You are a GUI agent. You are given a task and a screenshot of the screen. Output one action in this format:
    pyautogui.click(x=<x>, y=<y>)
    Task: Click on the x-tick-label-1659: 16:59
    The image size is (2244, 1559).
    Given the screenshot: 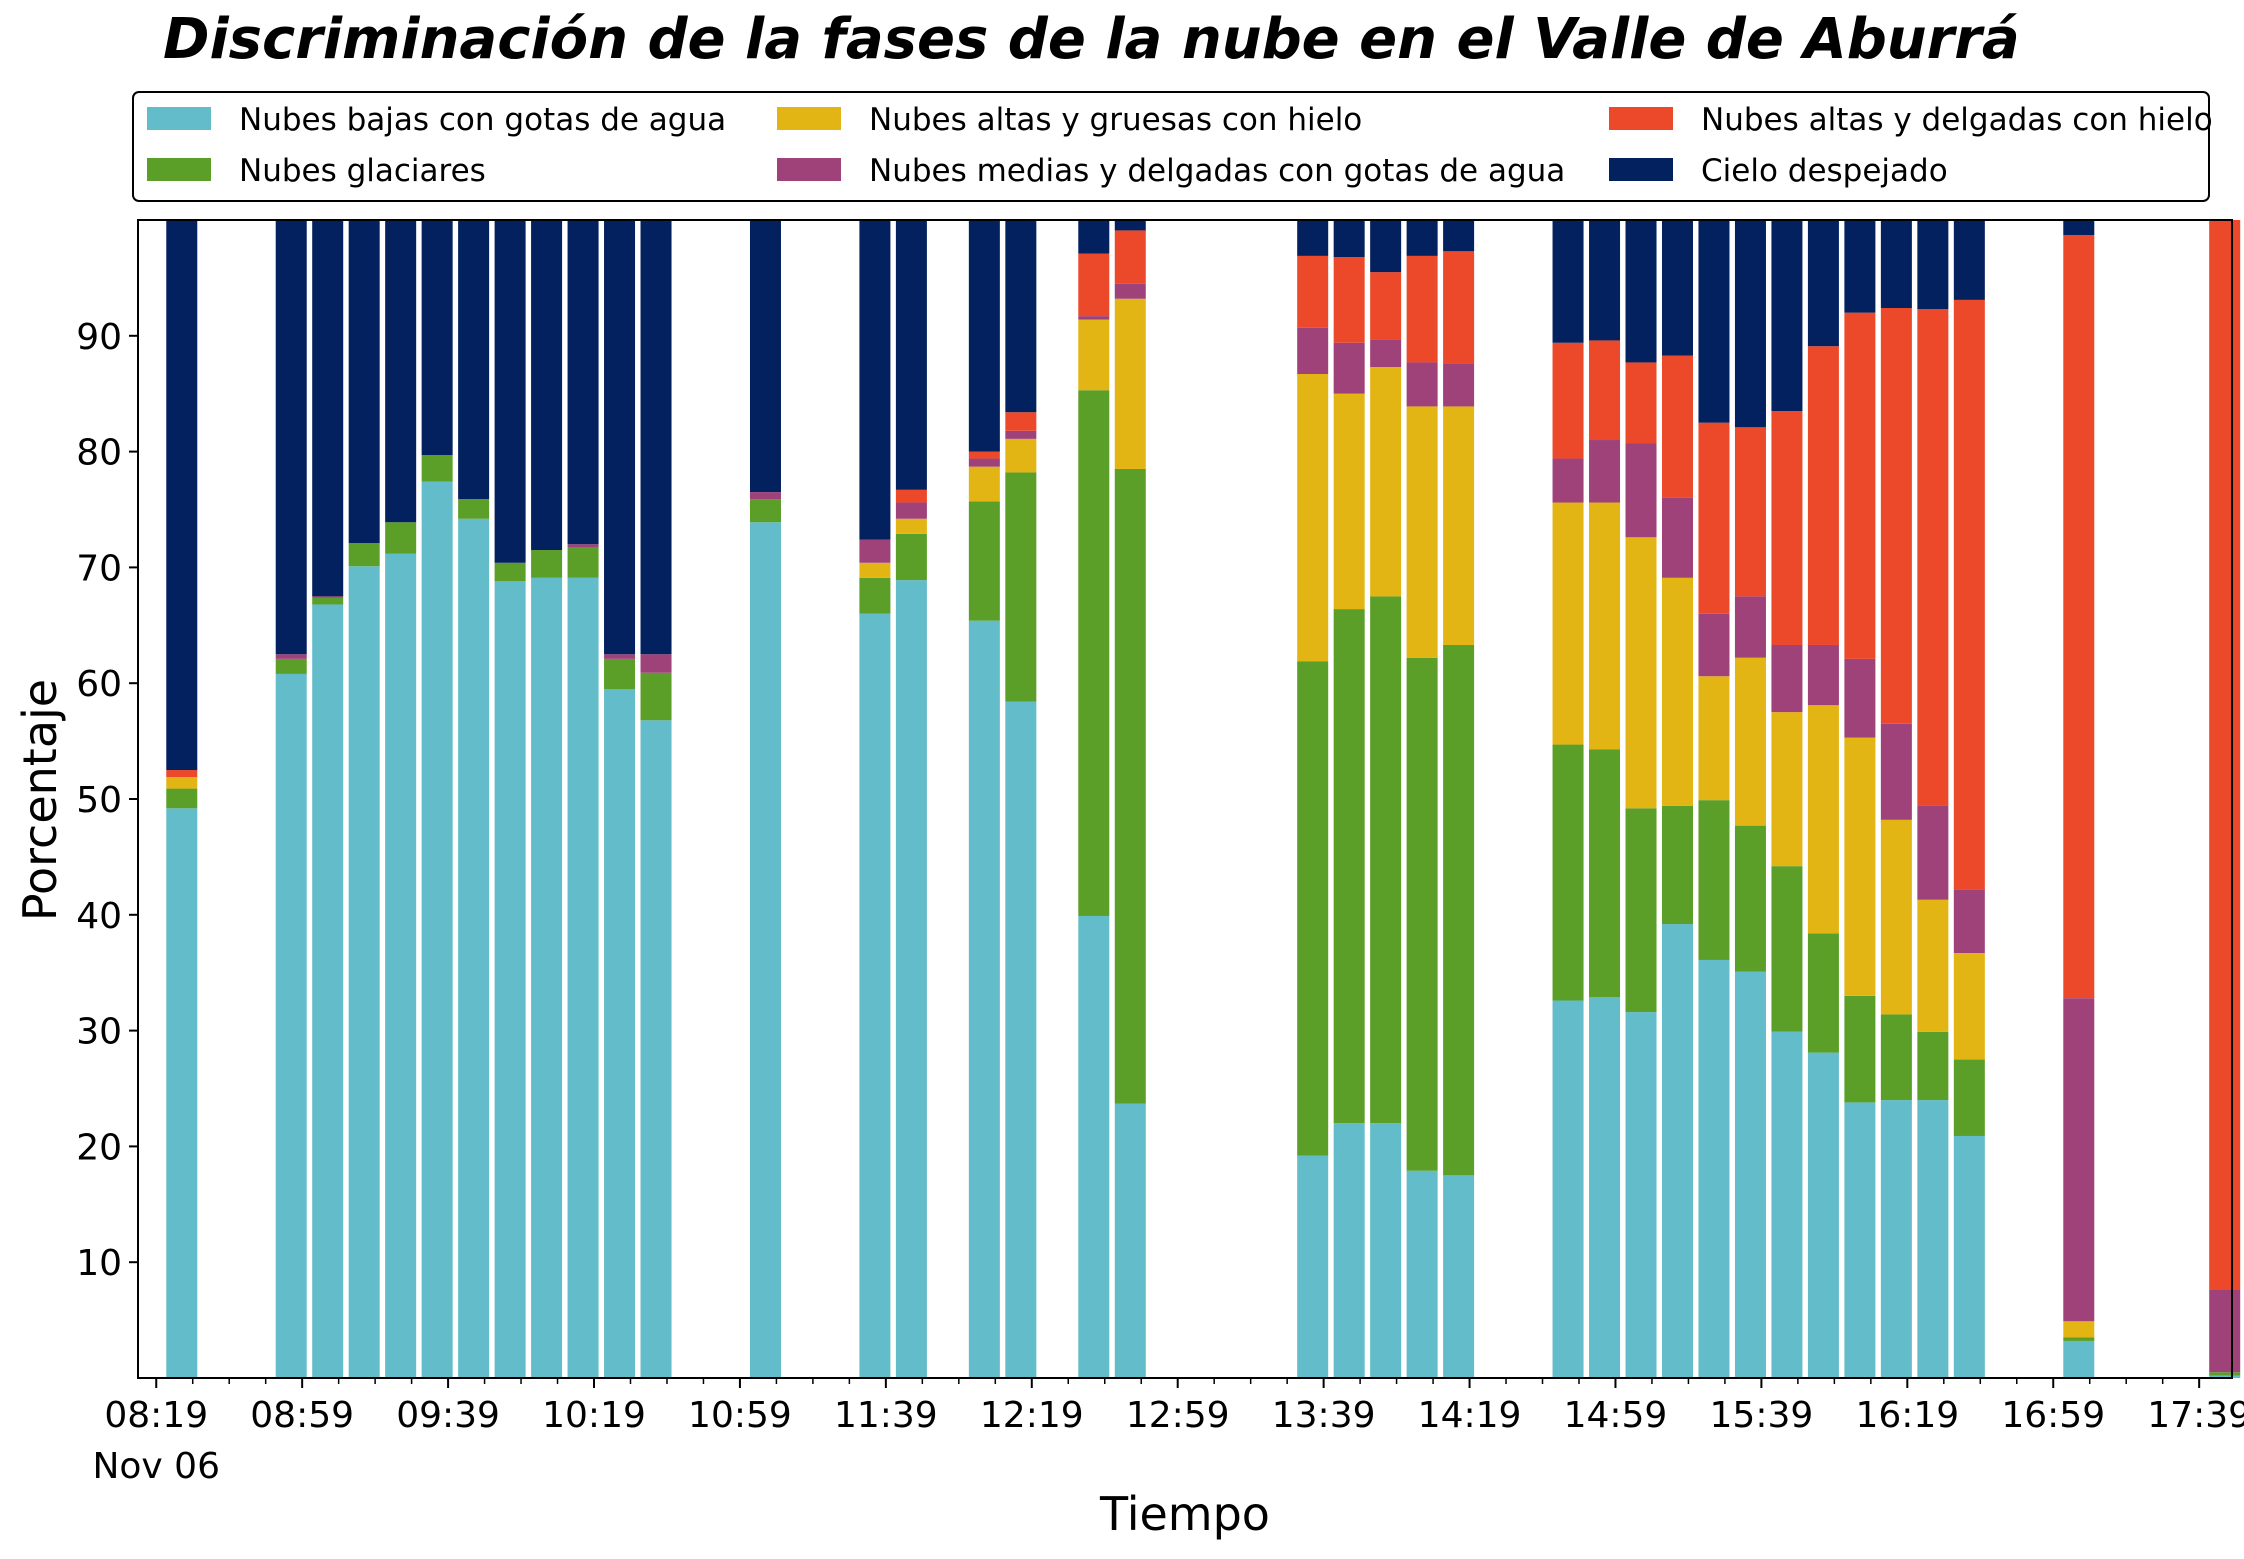 What is the action you would take?
    pyautogui.click(x=2053, y=1415)
    